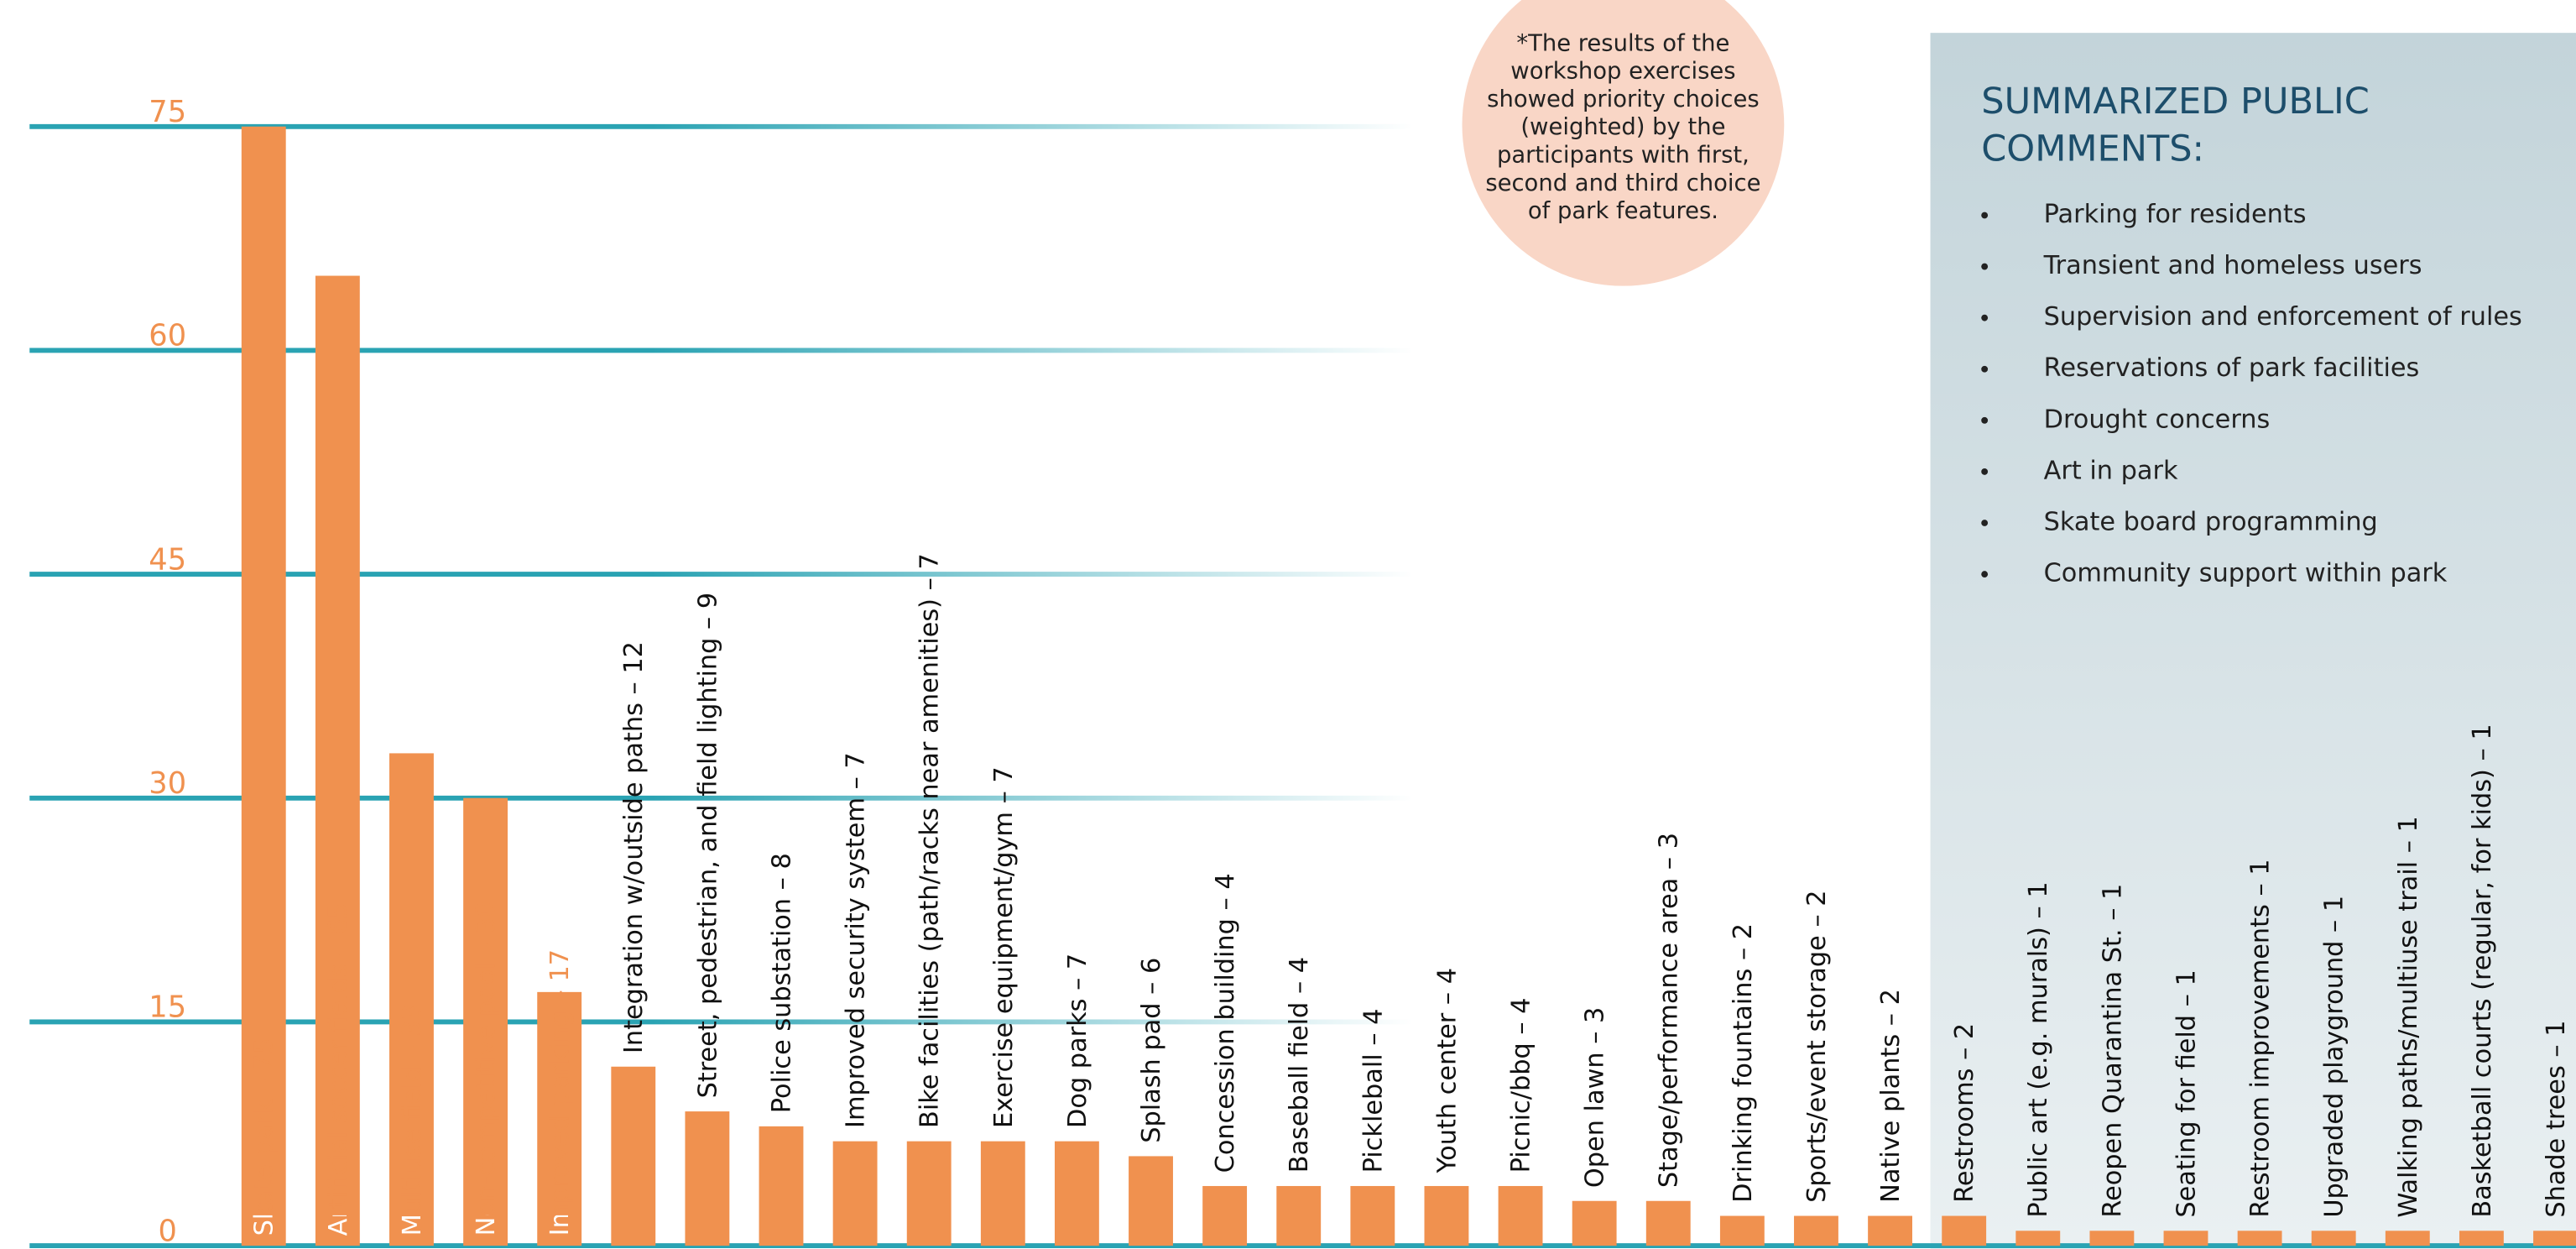 The width and height of the screenshot is (2576, 1249). Describe the element at coordinates (1743, 1063) in the screenshot. I see `bar-label: Drinking fountains – 2` at that location.